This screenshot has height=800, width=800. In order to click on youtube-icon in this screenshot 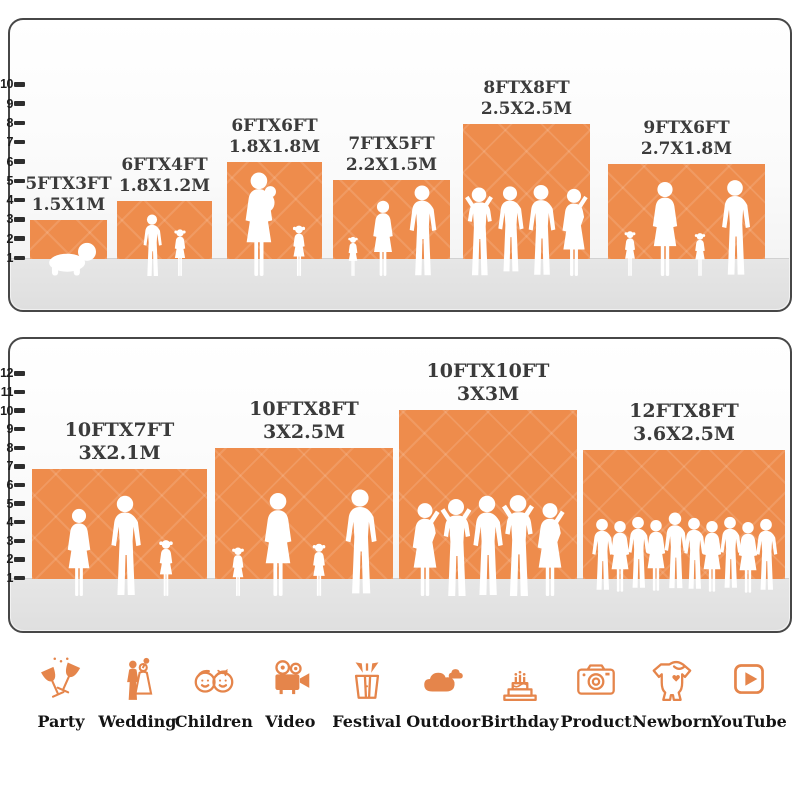, I will do `click(749, 679)`.